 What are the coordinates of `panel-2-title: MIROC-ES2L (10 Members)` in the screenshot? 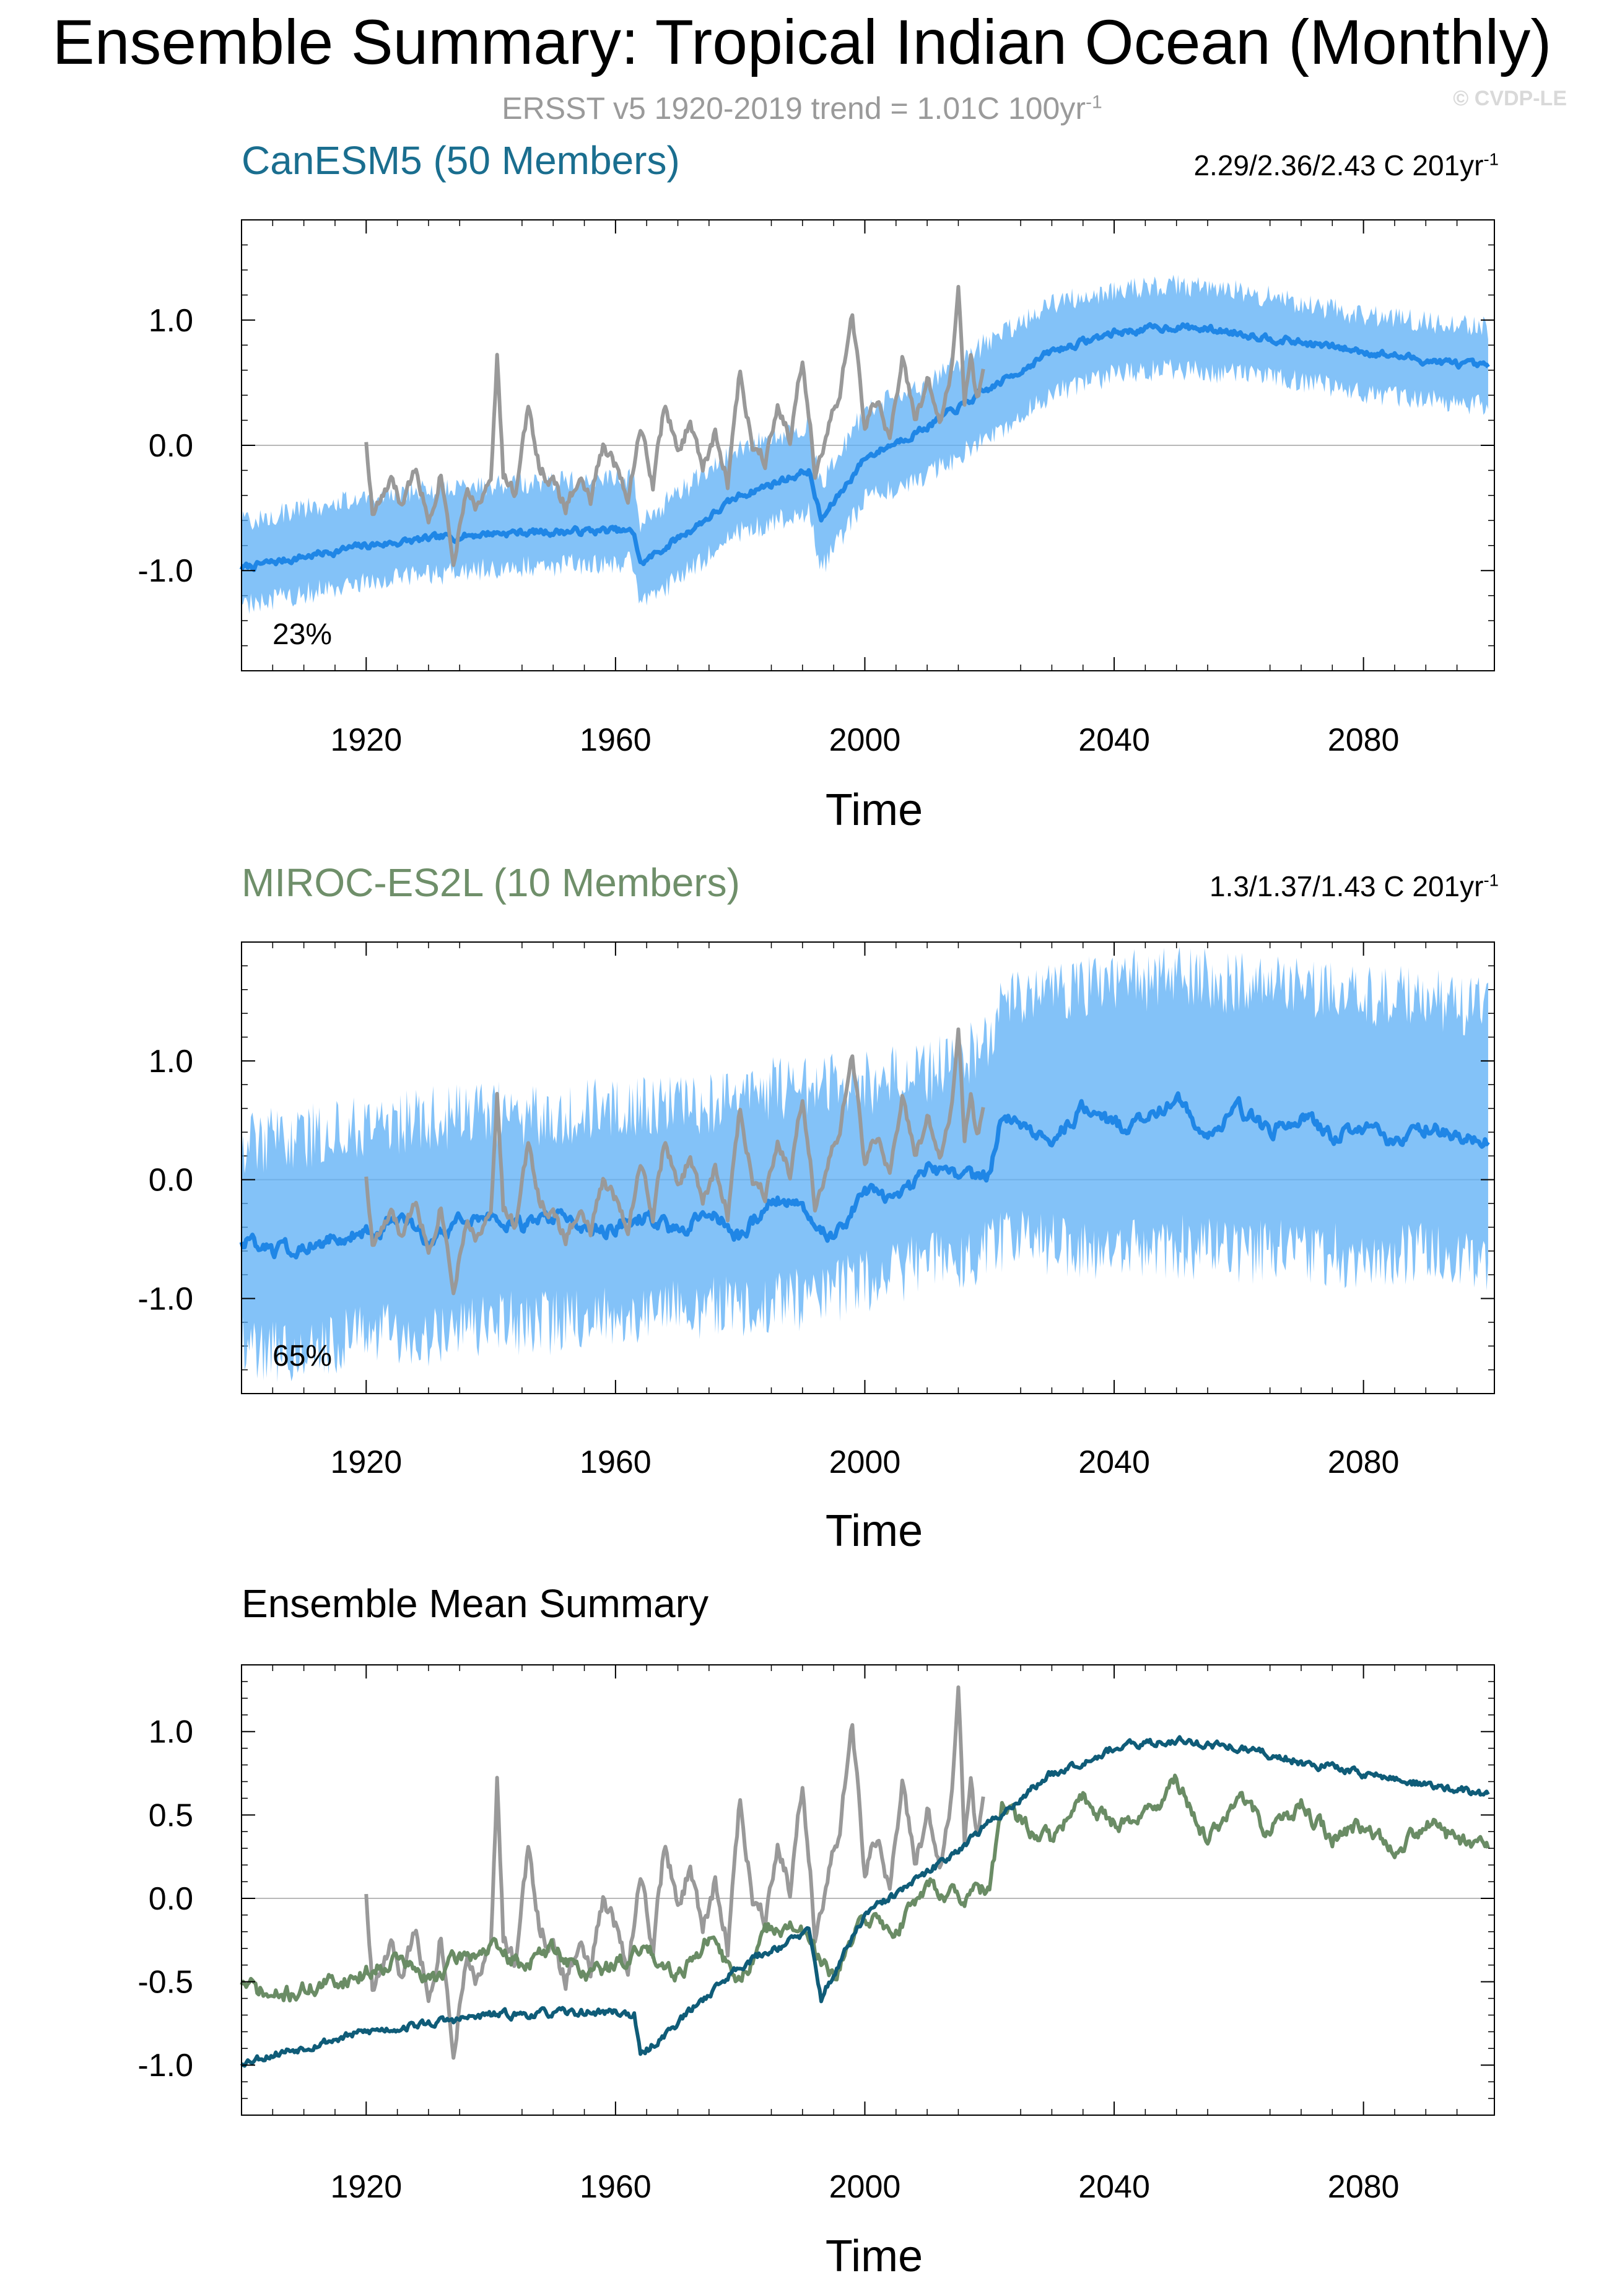 It's located at (491, 882).